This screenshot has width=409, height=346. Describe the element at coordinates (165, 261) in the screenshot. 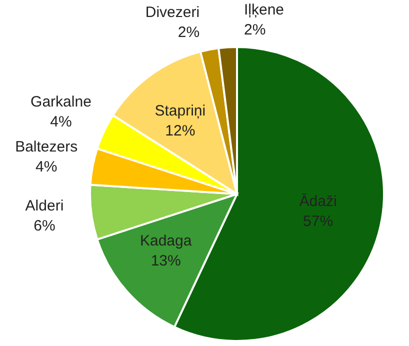

I see `data-label: 13%` at that location.